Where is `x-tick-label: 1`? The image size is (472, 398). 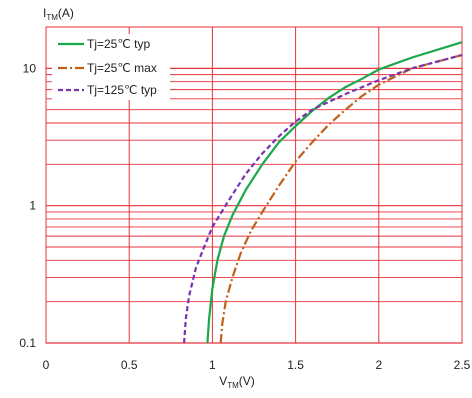
x-tick-label: 1 is located at coordinates (212, 365).